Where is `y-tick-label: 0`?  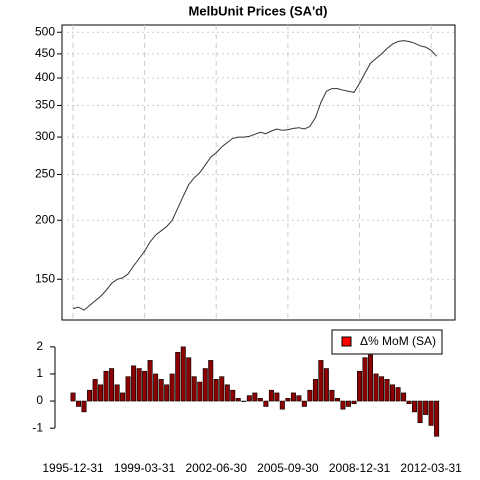
y-tick-label: 0 is located at coordinates (39, 400).